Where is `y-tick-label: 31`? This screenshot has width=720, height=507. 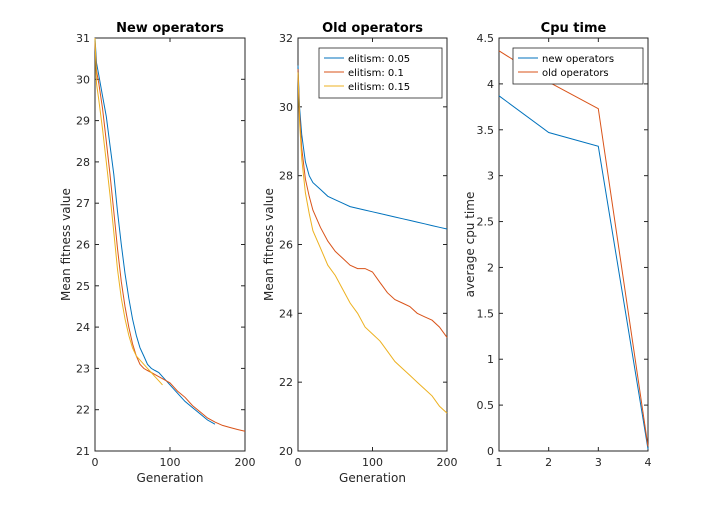
y-tick-label: 31 is located at coordinates (83, 38).